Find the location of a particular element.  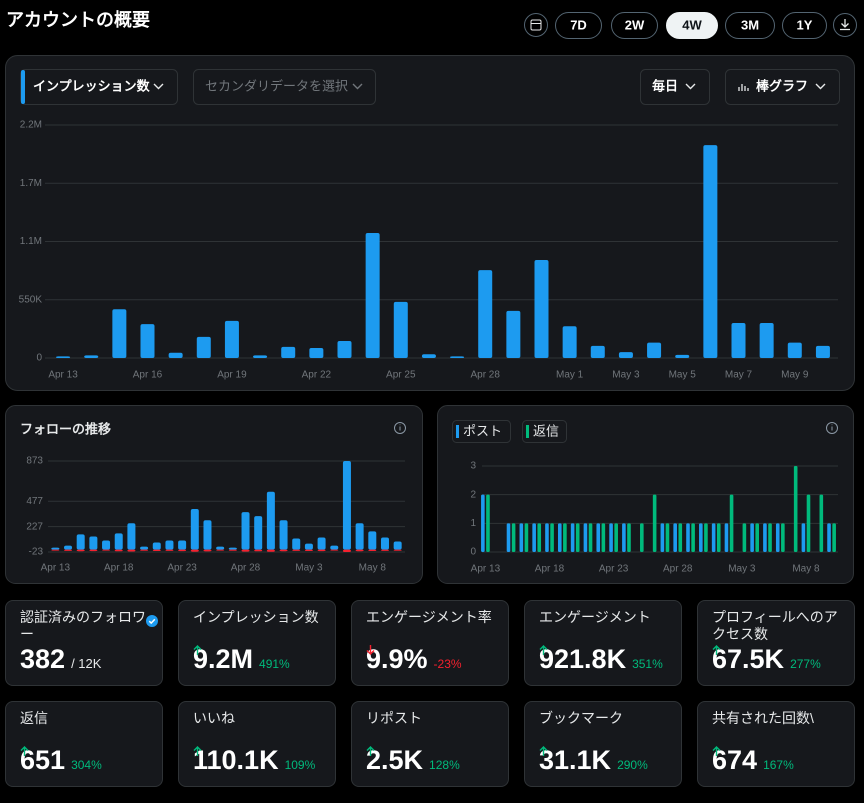

card-value-row: 9.2M 491% is located at coordinates (241, 659).